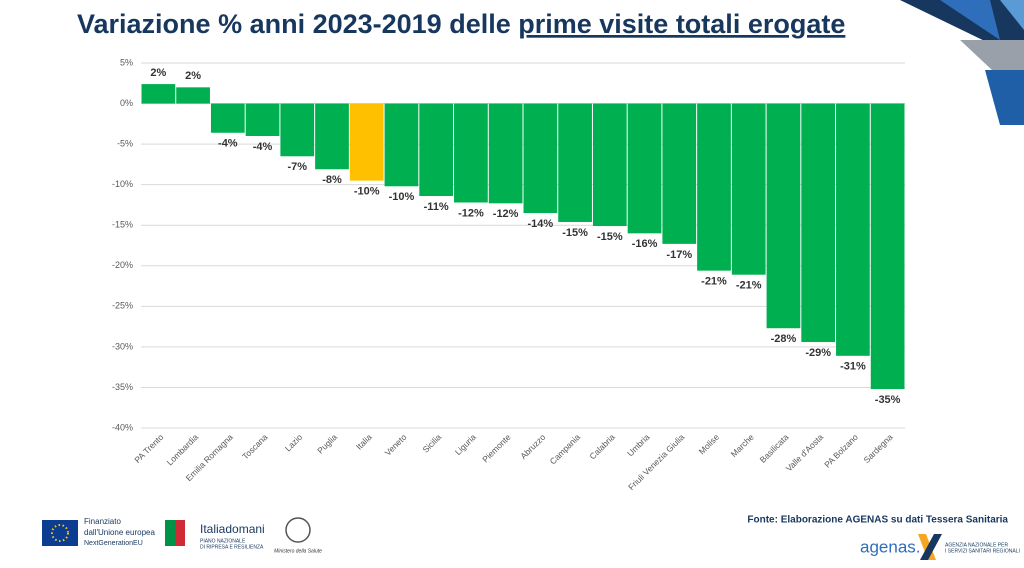  I want to click on eu-stars, so click(60, 533).